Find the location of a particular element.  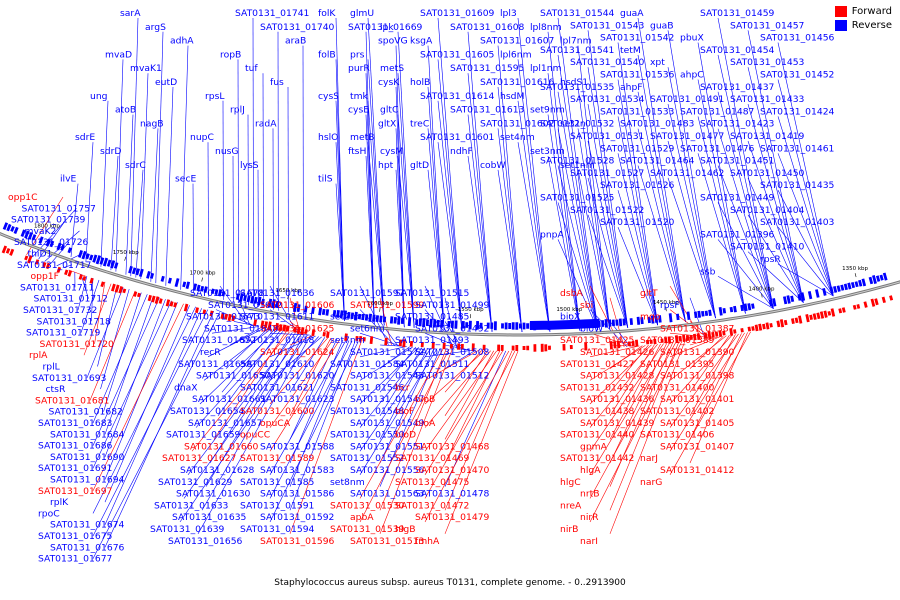

gene-label: fus is located at coordinates (277, 82).